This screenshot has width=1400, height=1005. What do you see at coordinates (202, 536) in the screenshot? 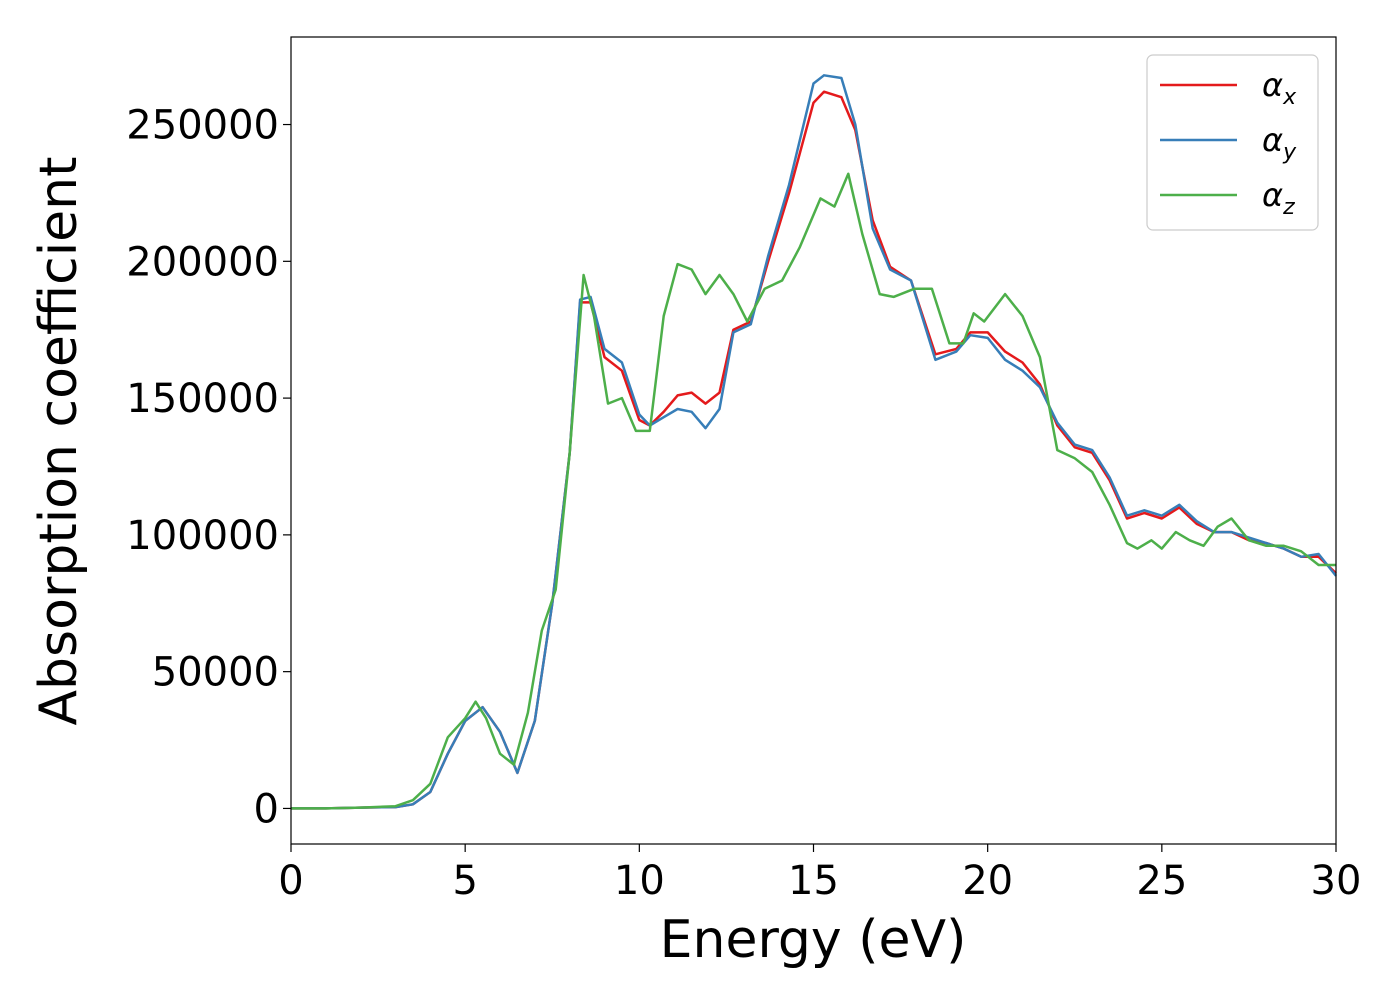
I see `y-tick-label: 100000` at bounding box center [202, 536].